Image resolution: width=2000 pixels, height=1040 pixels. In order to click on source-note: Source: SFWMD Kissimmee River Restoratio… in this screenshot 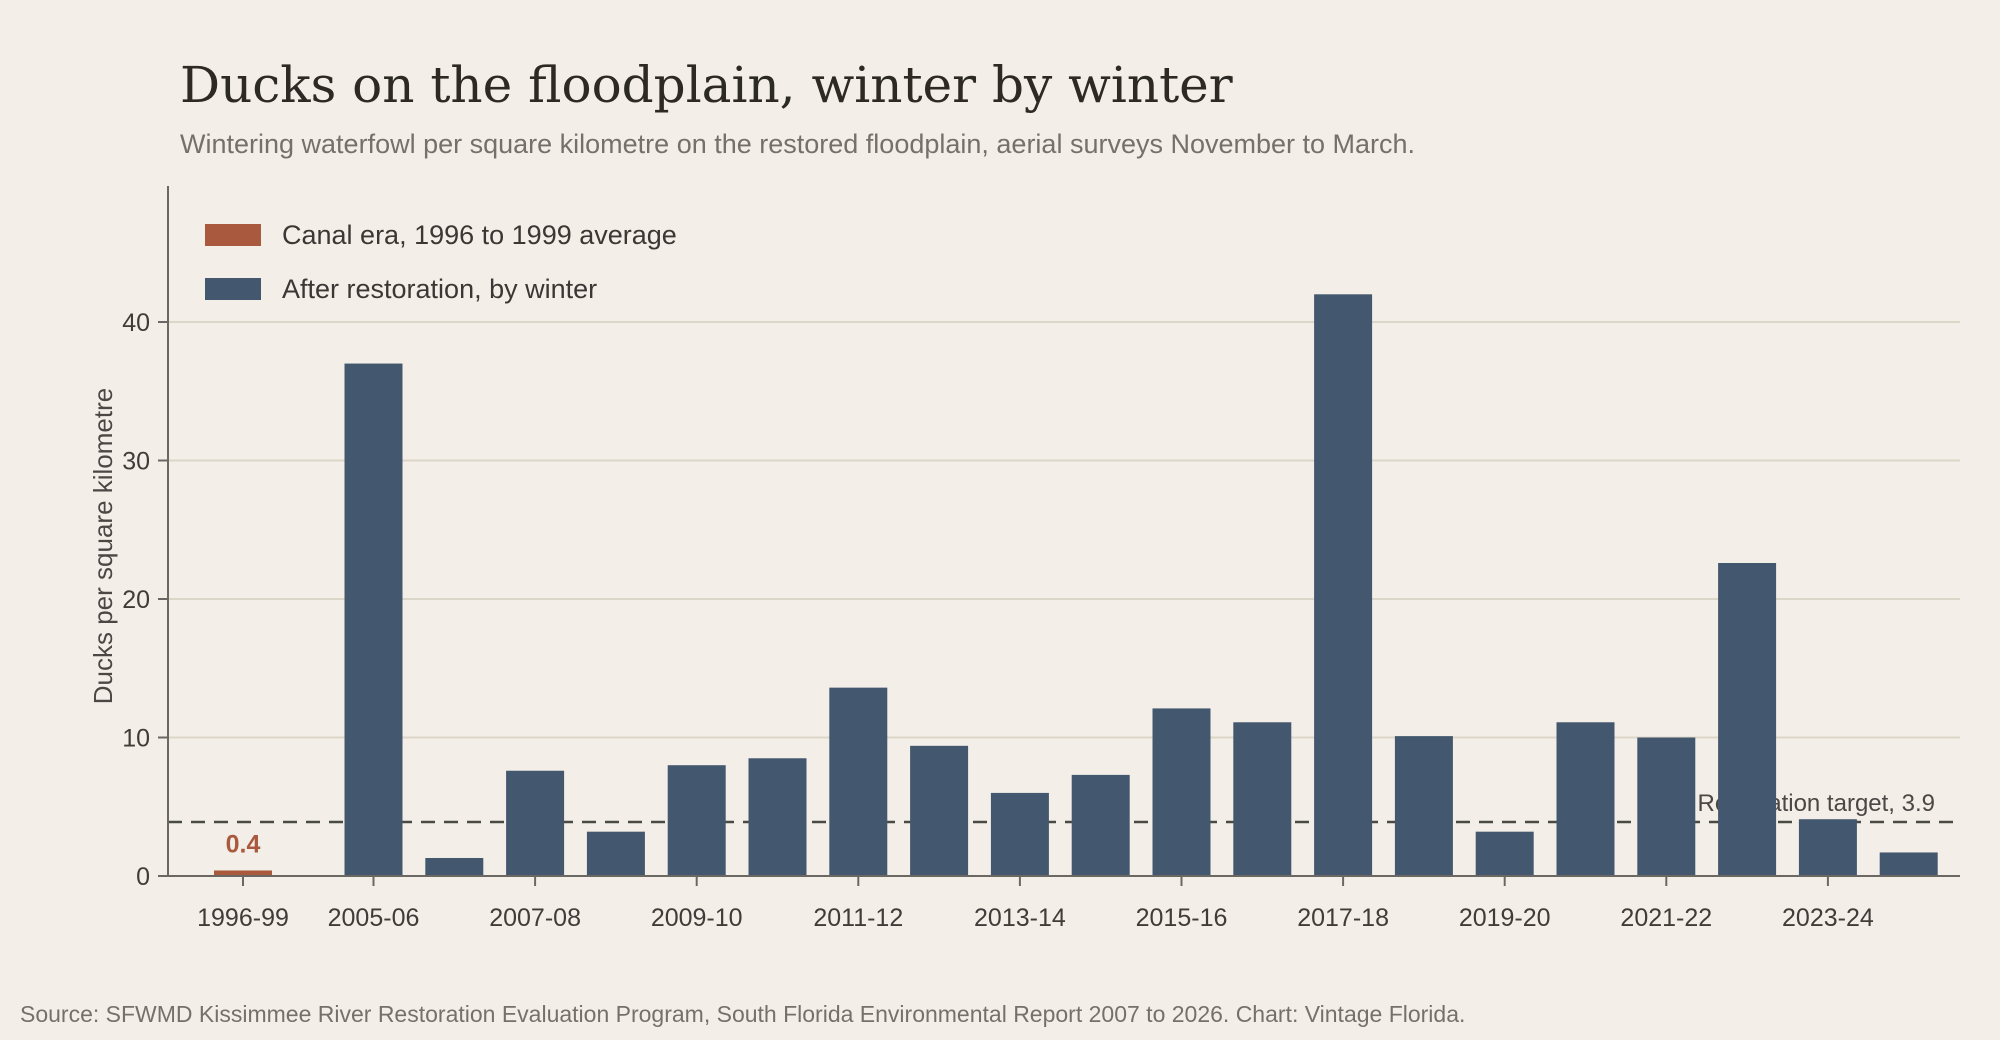, I will do `click(742, 1014)`.